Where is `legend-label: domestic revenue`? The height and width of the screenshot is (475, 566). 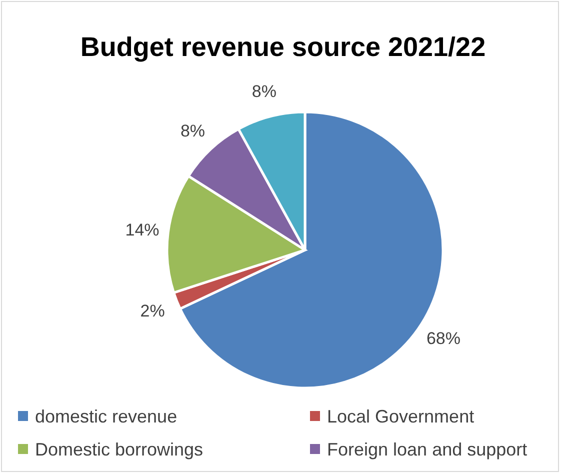 legend-label: domestic revenue is located at coordinates (106, 416).